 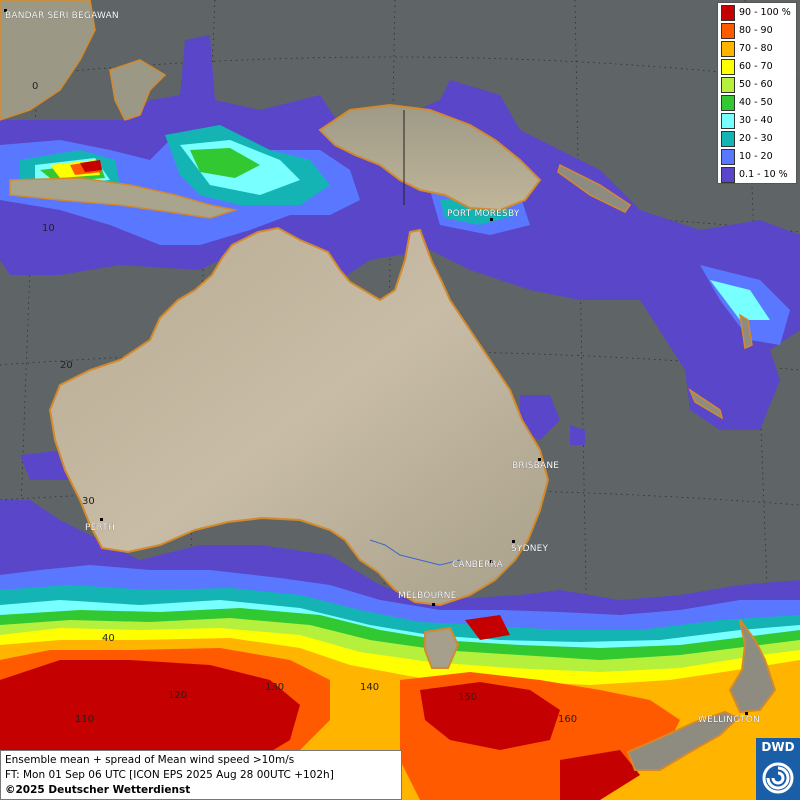 I want to click on legend-item: 30 - 40, so click(x=758, y=121).